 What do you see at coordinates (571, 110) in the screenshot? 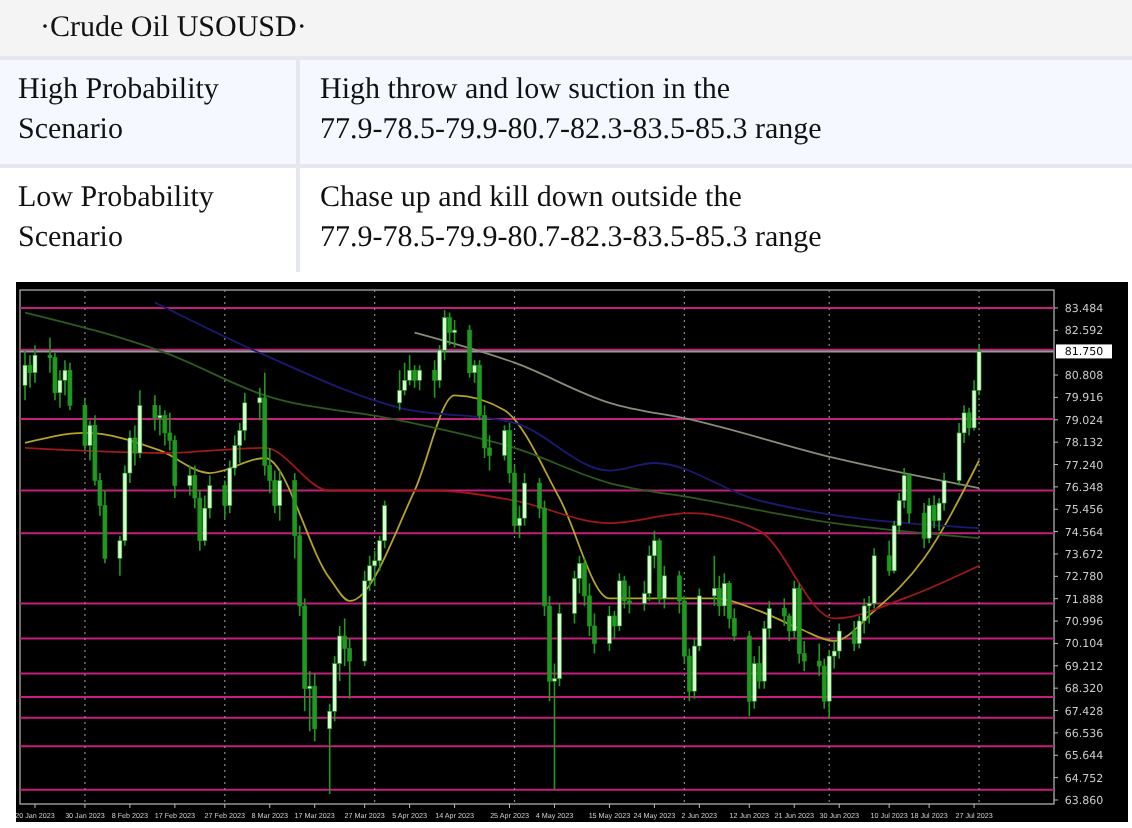
I see `text: High throw and low suction in the 77.9-78.5-79.9-80.7-82.3-83.5-85.3 range` at bounding box center [571, 110].